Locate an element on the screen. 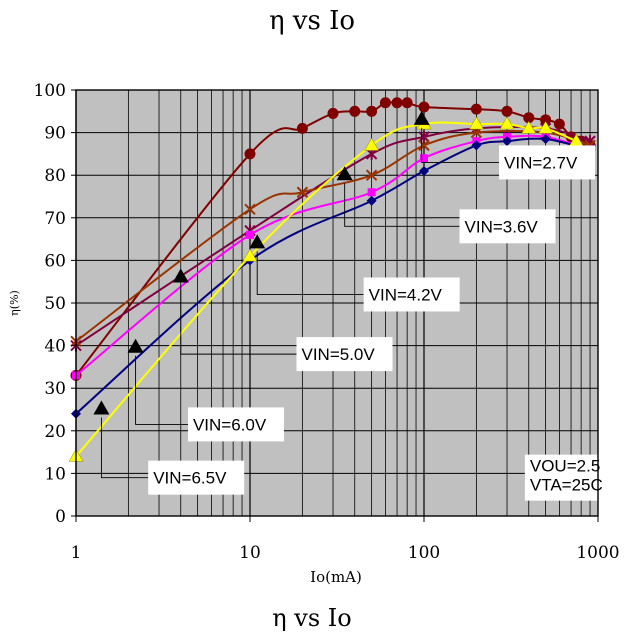 Image resolution: width=624 pixels, height=637 pixels. annotation-label: VIN=6.5V is located at coordinates (190, 478).